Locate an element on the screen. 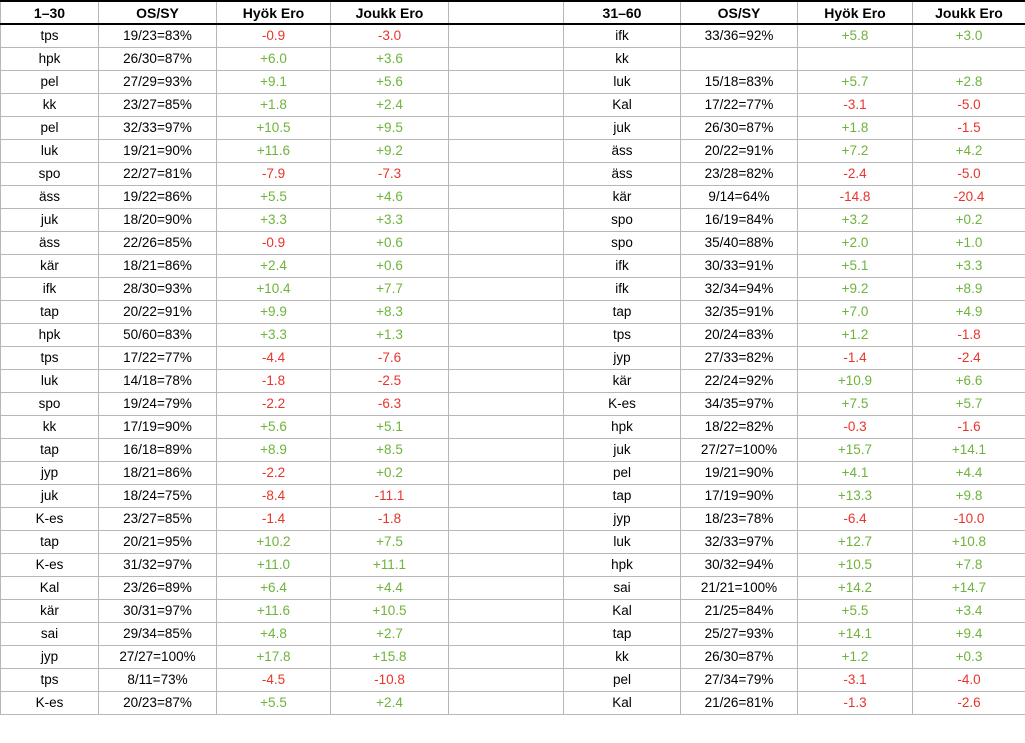  header-range-1-30: 1–30 is located at coordinates (49, 12).